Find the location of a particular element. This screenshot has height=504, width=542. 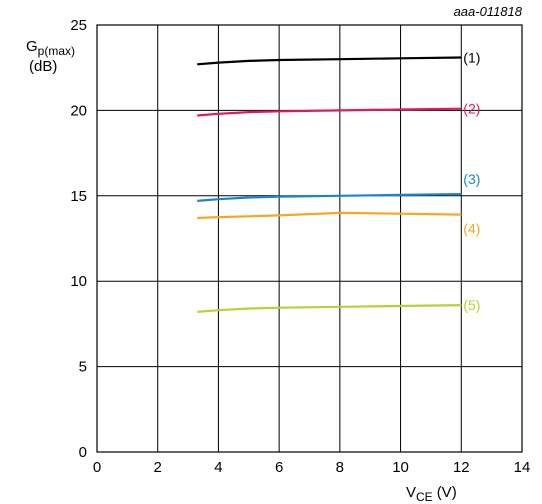

x-tick-label: 2 is located at coordinates (158, 467).